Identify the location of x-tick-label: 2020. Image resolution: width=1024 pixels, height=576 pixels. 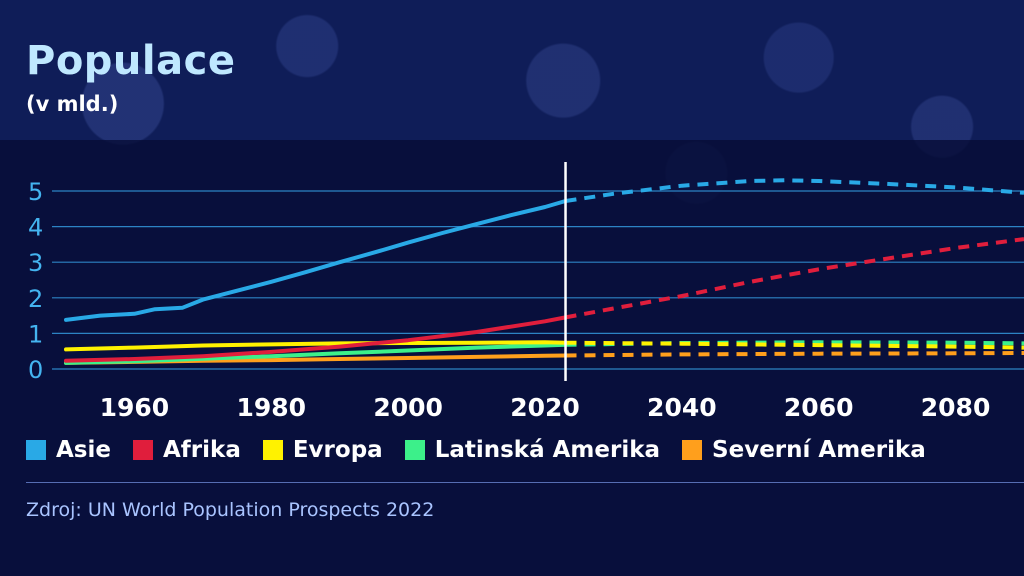
(545, 407).